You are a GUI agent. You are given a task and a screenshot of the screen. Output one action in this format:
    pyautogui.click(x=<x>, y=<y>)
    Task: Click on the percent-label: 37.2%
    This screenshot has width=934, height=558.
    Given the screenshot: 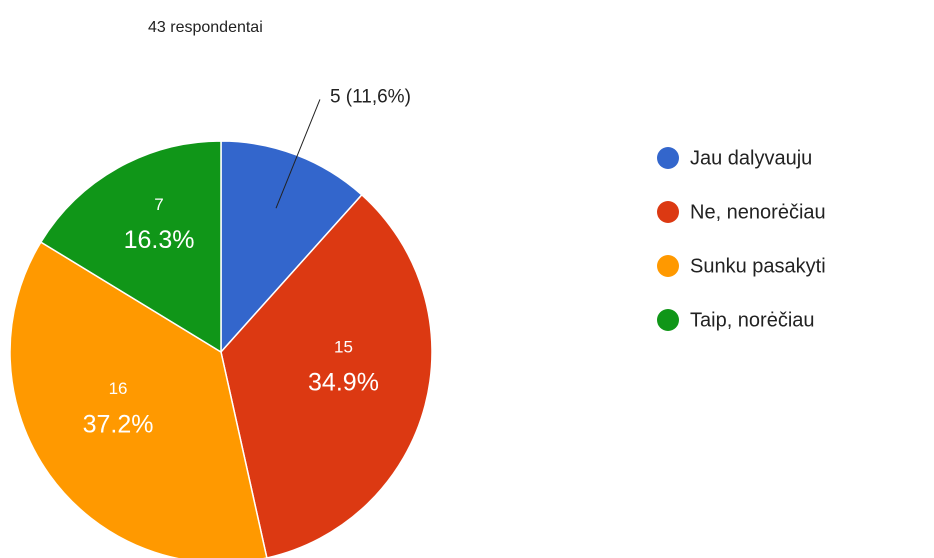 What is the action you would take?
    pyautogui.click(x=118, y=424)
    